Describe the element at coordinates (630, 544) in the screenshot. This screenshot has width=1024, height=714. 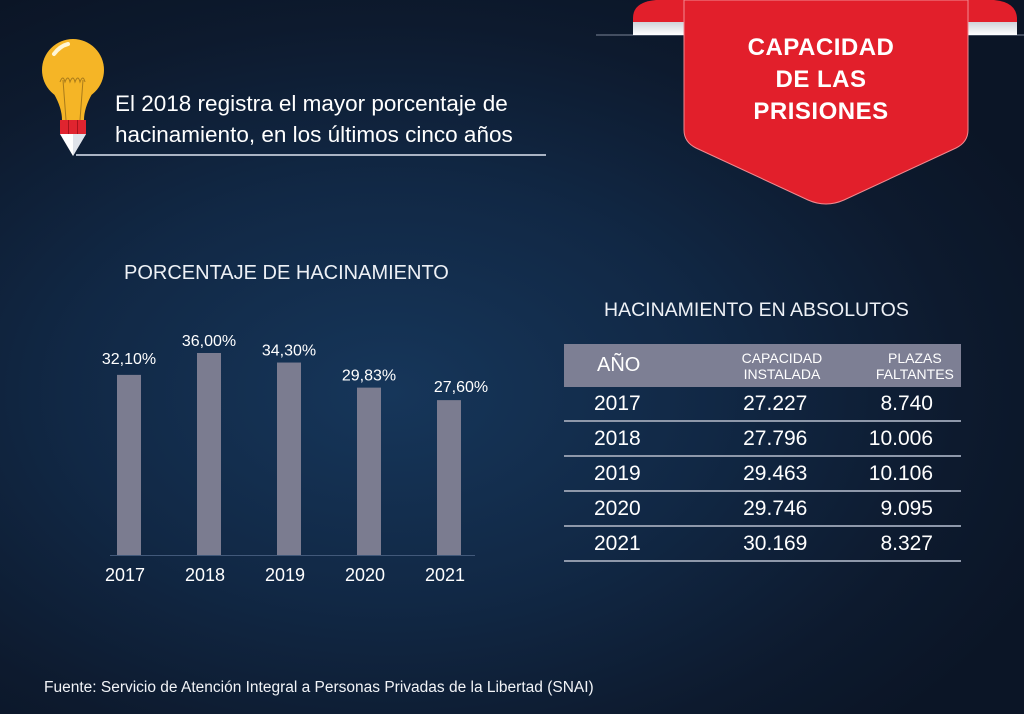
I see `cell-year: 2021` at that location.